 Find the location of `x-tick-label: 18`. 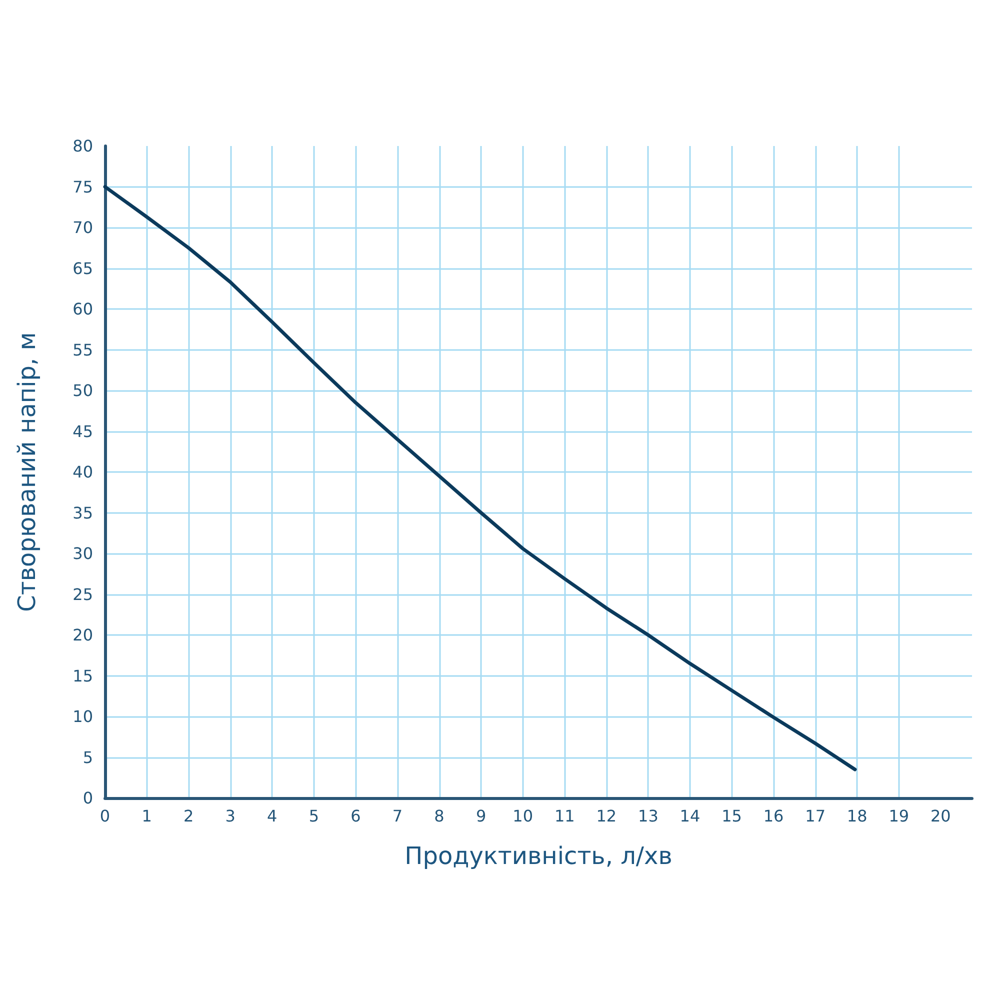

x-tick-label: 18 is located at coordinates (857, 816).